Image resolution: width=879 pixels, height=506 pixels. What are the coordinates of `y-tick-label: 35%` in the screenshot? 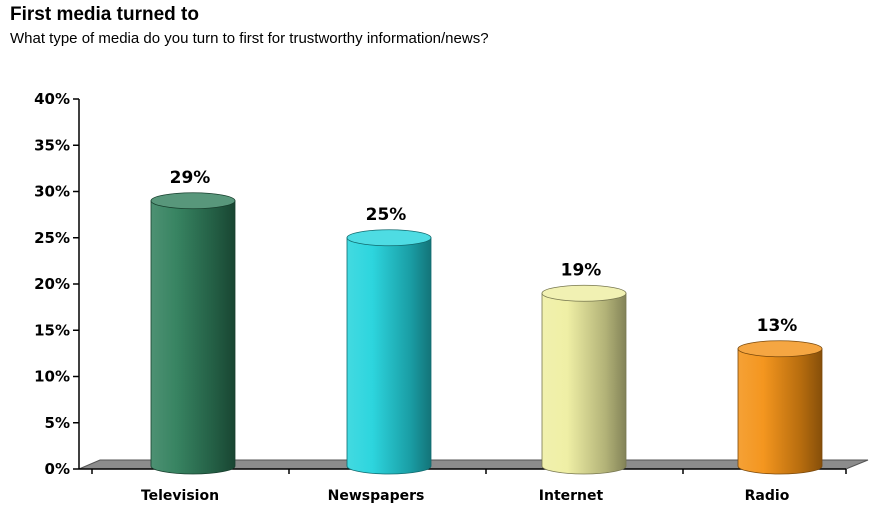 It's located at (52, 145).